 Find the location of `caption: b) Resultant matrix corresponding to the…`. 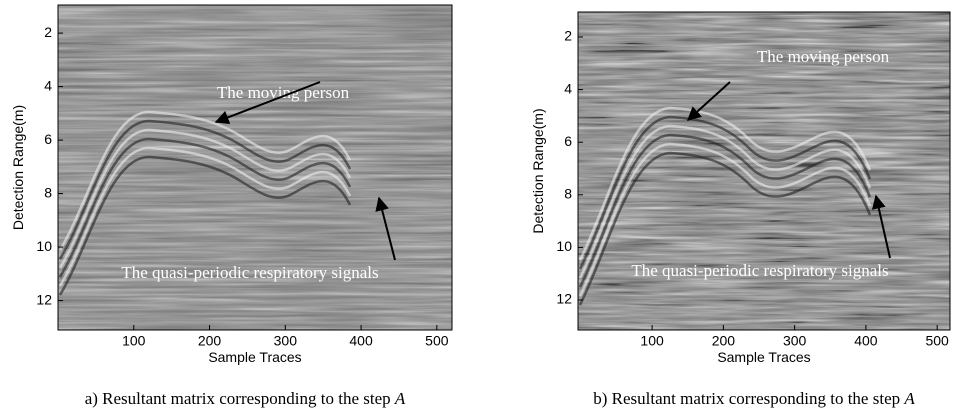

caption: b) Resultant matrix corresponding to the… is located at coordinates (754, 398).